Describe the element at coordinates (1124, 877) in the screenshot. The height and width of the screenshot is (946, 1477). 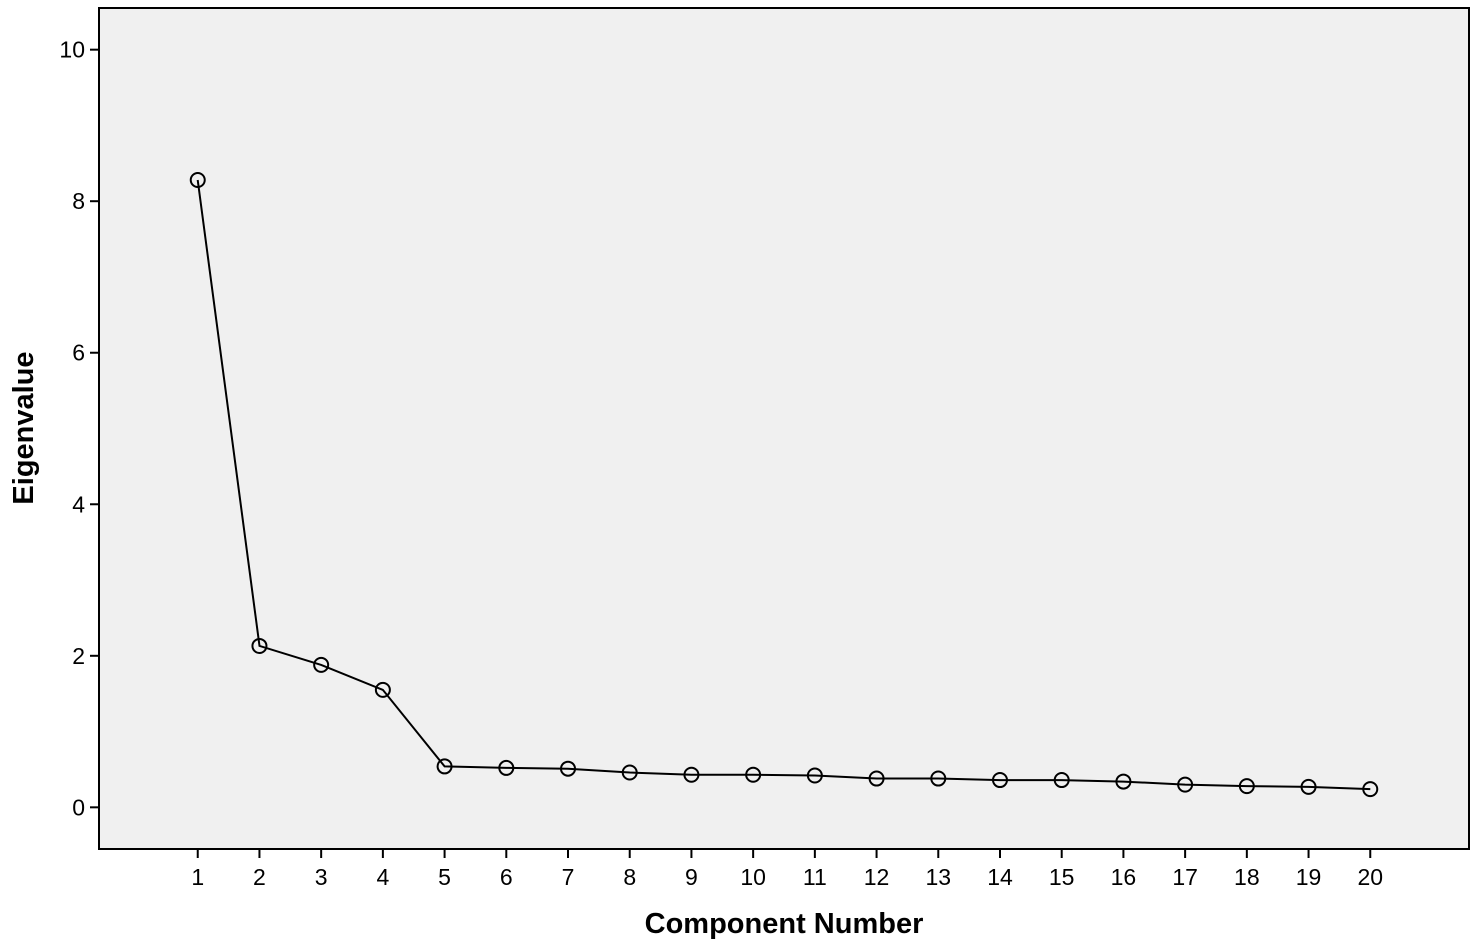
I see `x-tick-label: 16` at that location.